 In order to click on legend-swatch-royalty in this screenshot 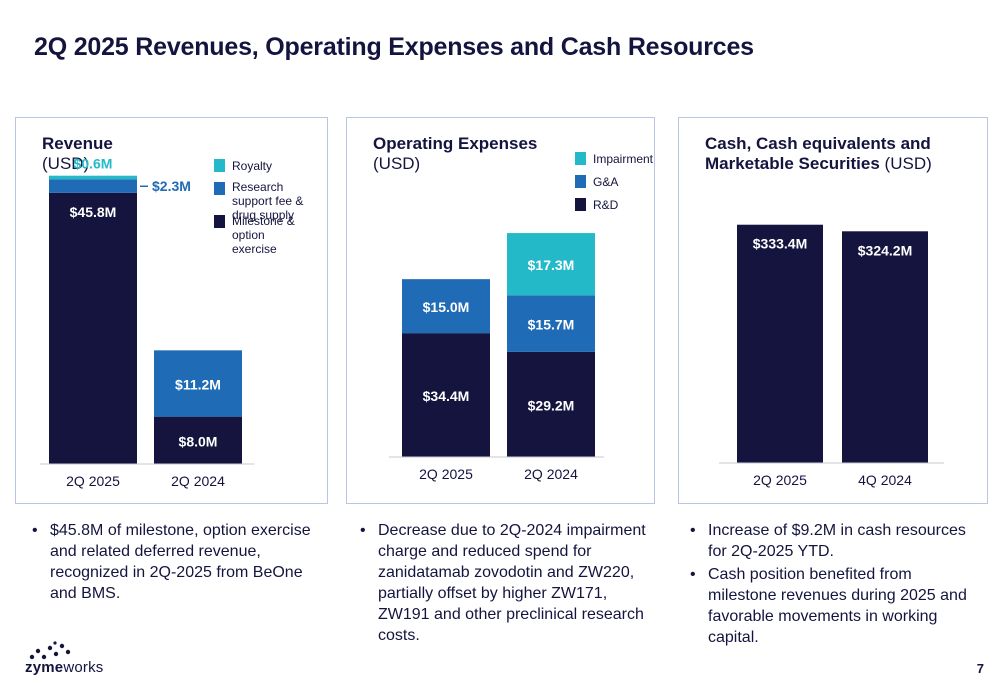, I will do `click(219, 165)`.